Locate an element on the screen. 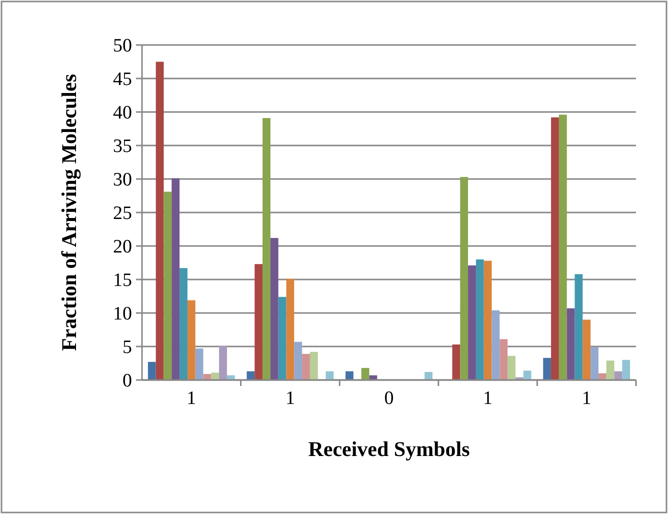 Image resolution: width=671 pixels, height=515 pixels. y-tick-label: 15 is located at coordinates (122, 281).